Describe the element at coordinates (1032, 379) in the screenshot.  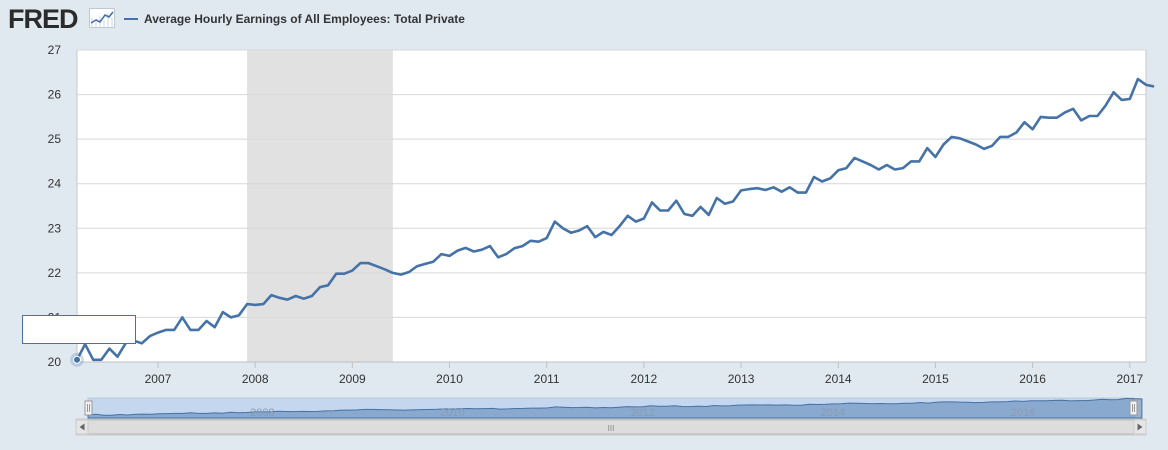
I see `x-tick-label: 2016` at that location.